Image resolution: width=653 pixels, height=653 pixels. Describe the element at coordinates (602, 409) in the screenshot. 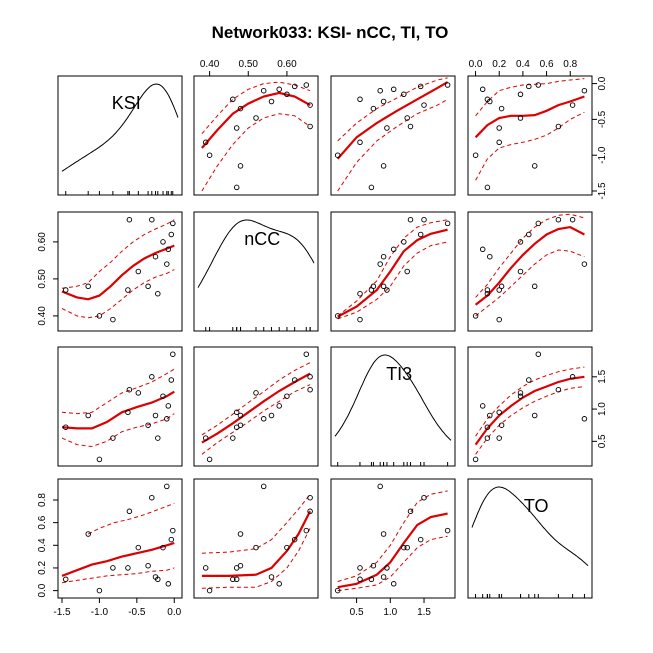

I see `tick-label: 1.0` at that location.